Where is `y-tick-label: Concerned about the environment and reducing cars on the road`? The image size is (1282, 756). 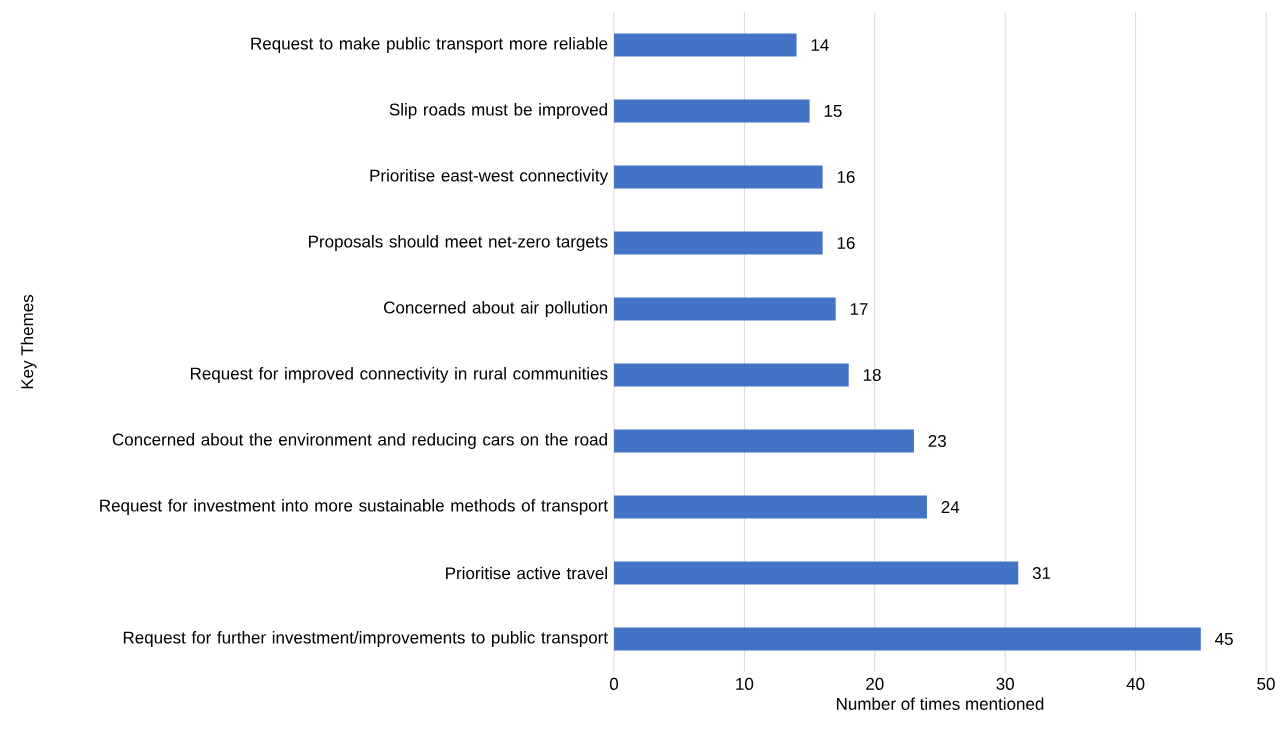
y-tick-label: Concerned about the environment and reducing cars on the road is located at coordinates (359, 441).